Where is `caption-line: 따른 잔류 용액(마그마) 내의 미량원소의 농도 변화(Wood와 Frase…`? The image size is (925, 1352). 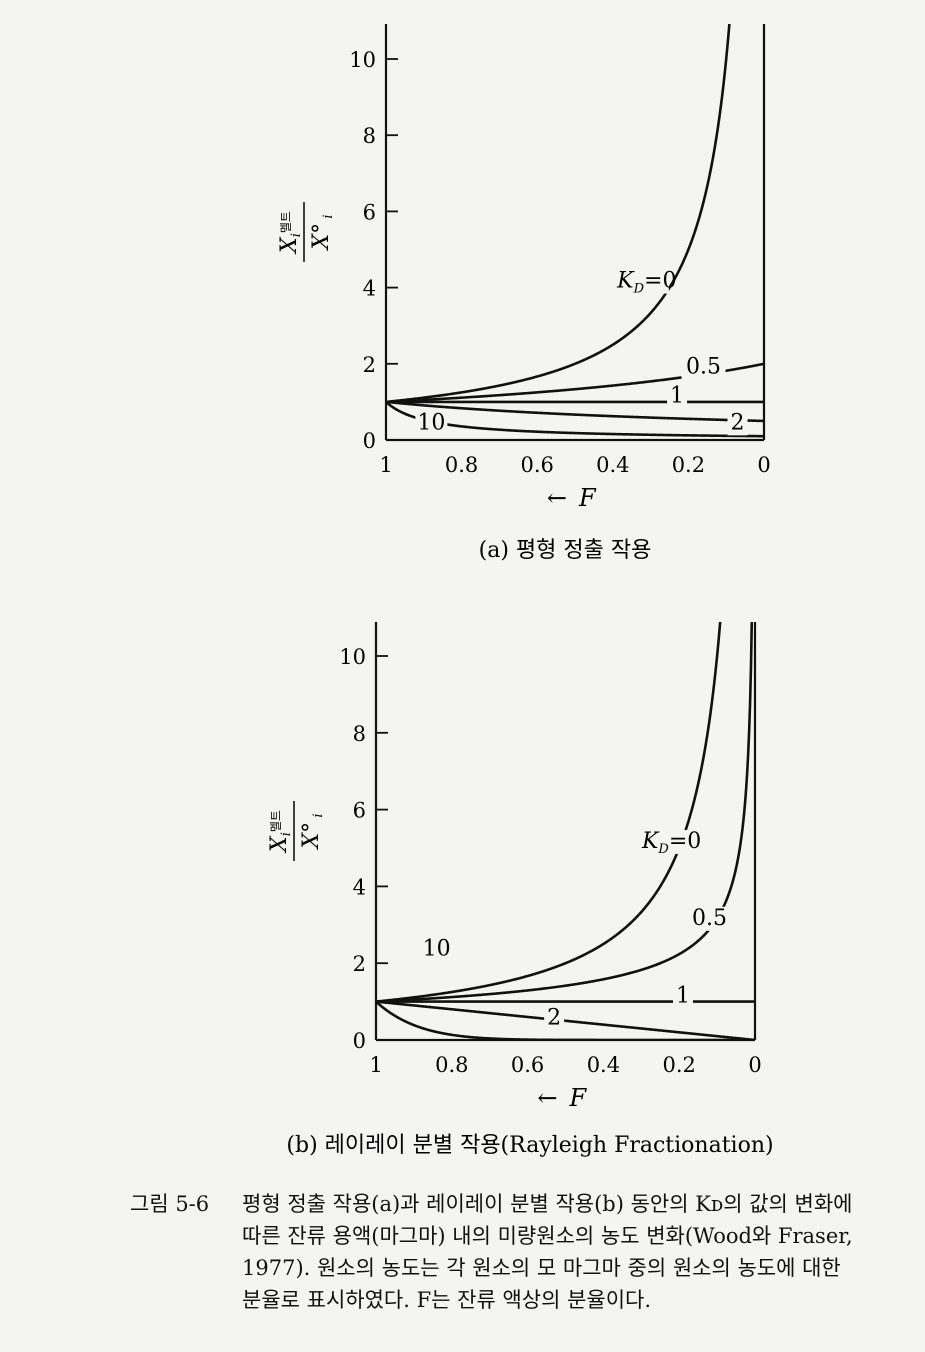
caption-line: 따른 잔류 용액(마그마) 내의 미량원소의 농도 변화(Wood와 Frase… is located at coordinates (547, 1236).